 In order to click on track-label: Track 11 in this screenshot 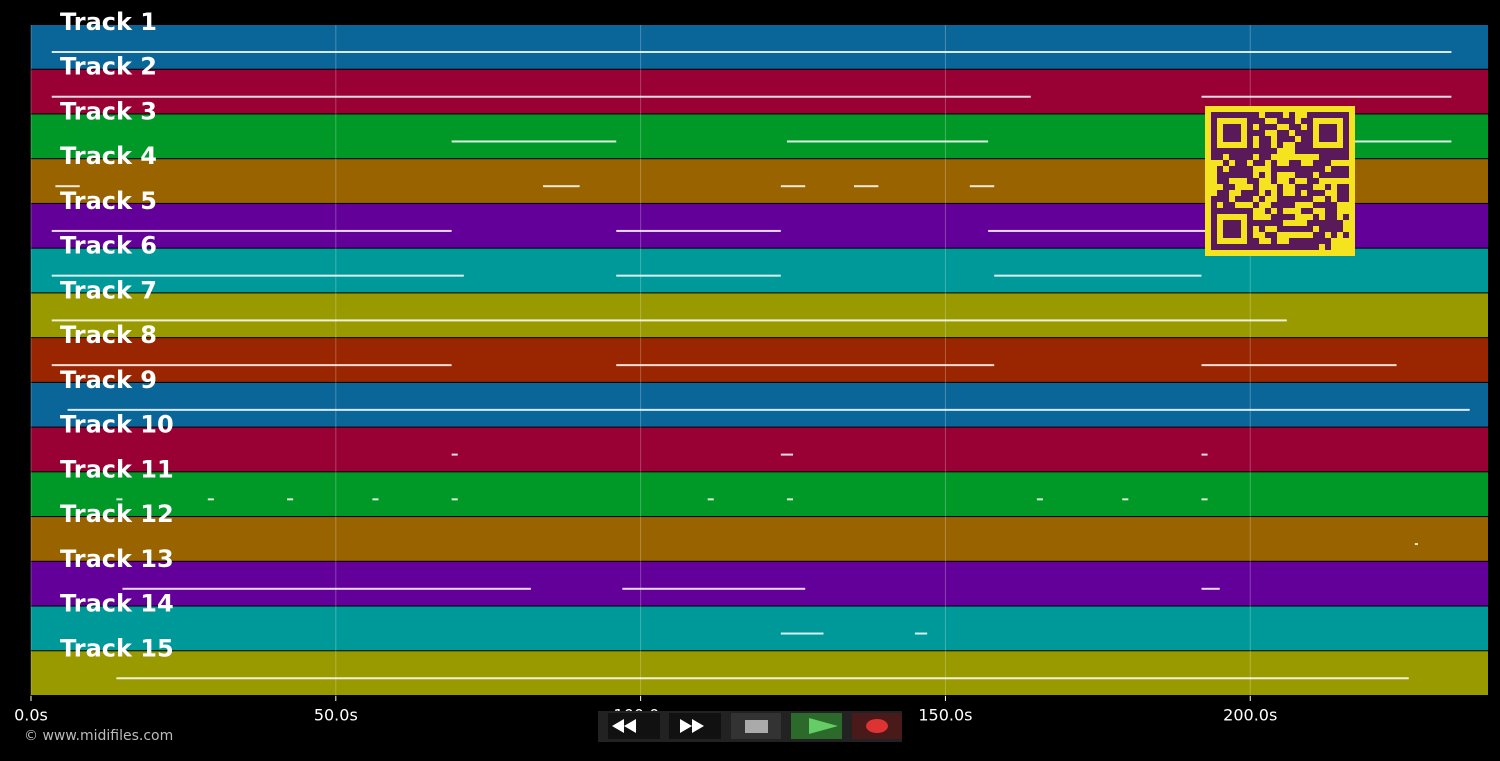, I will do `click(117, 469)`.